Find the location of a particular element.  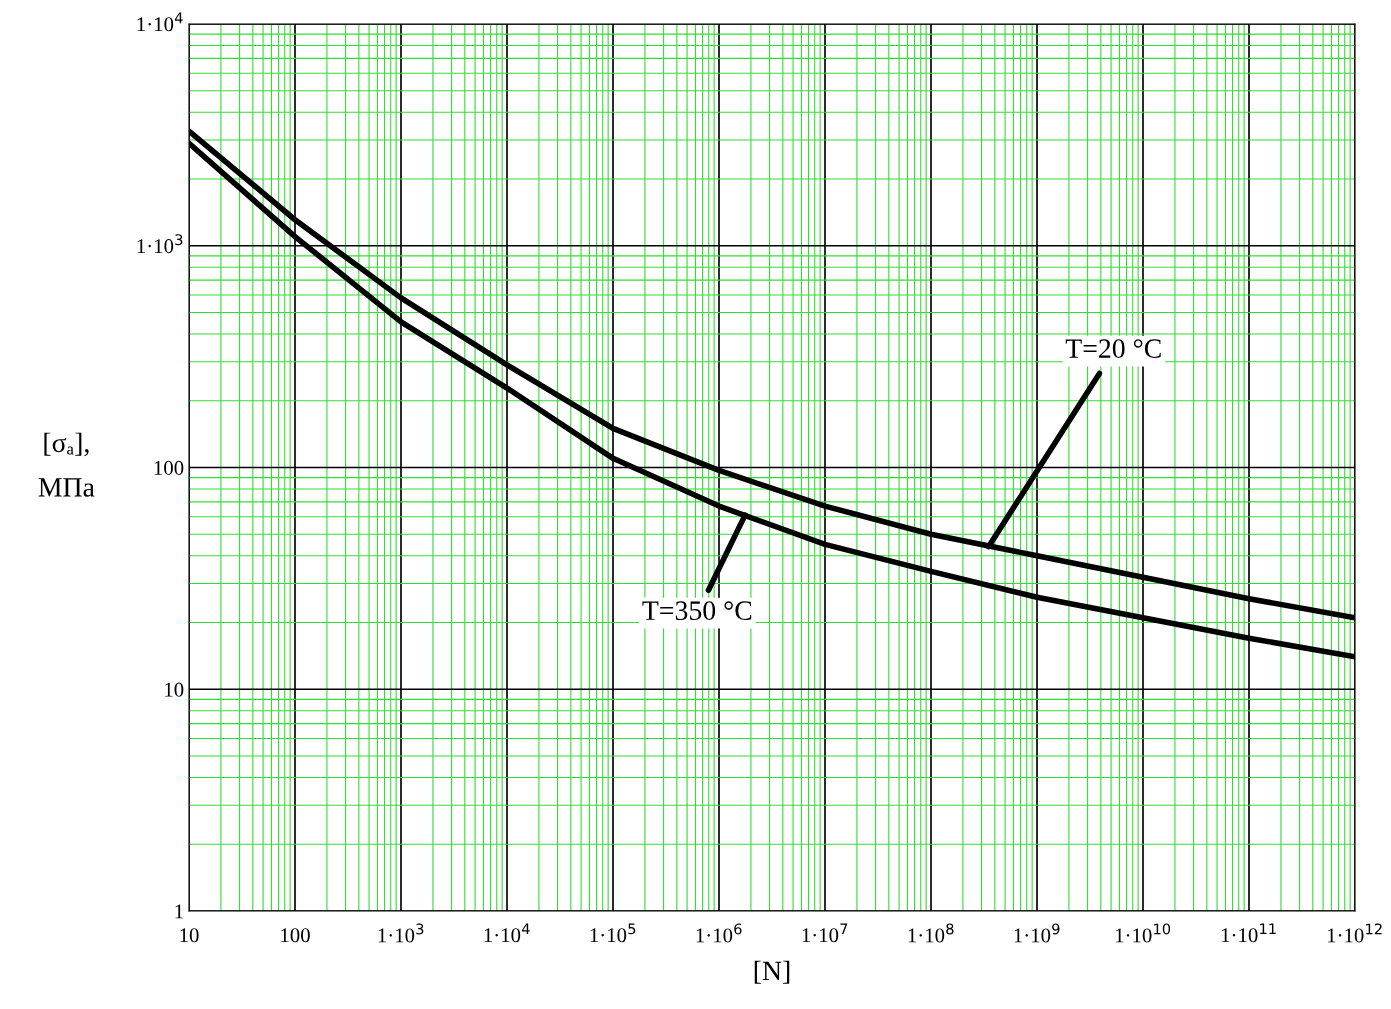

x-tick-label: 1·10$^{8}$ is located at coordinates (931, 933).